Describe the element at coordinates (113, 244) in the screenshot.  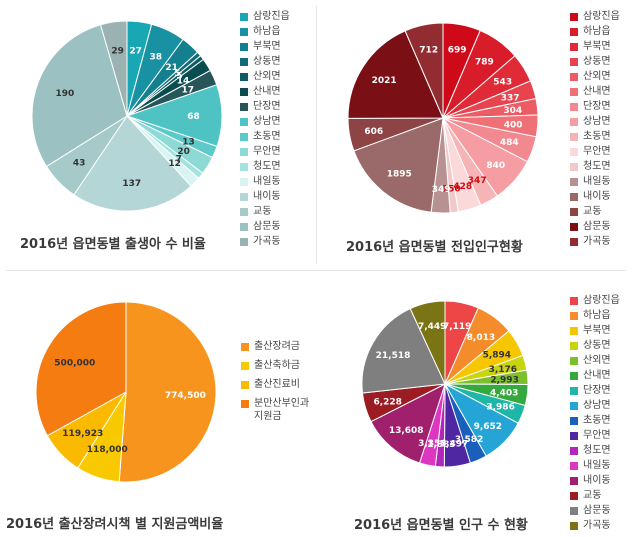
I see `births-chart-title: 2016년 읍면동별 출생아 수 비율` at that location.